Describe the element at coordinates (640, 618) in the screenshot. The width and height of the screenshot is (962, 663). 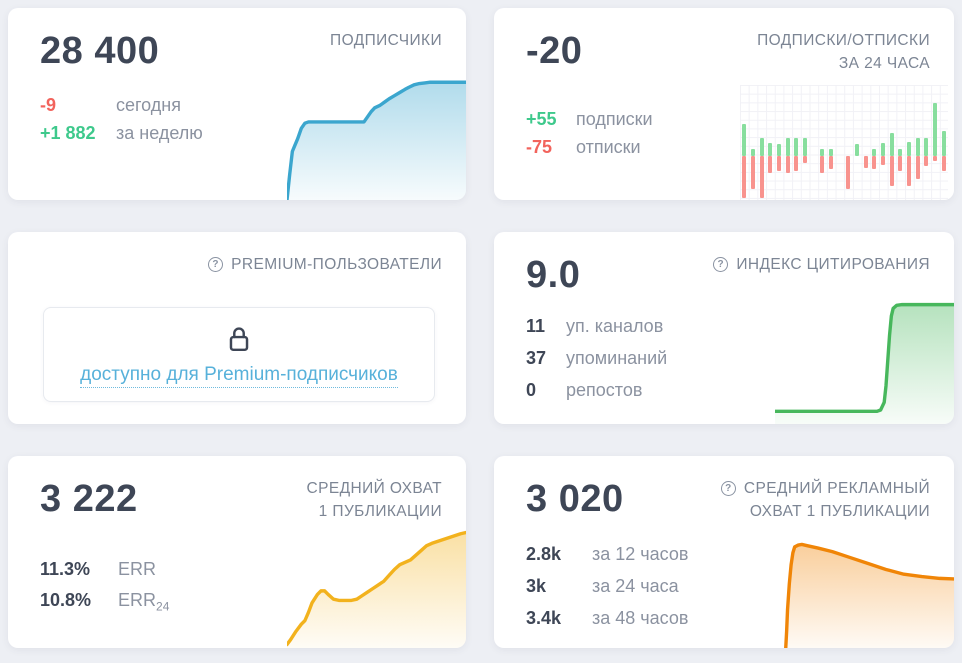
I see `stat-label: за 48 часов` at that location.